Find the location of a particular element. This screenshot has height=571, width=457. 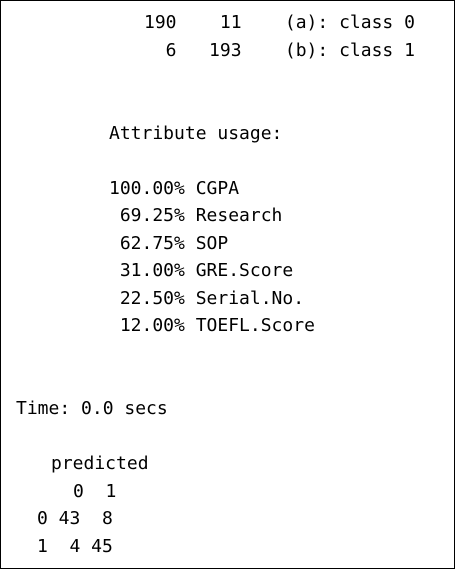

predicted-table-row: 0 43 8 is located at coordinates (75, 518).